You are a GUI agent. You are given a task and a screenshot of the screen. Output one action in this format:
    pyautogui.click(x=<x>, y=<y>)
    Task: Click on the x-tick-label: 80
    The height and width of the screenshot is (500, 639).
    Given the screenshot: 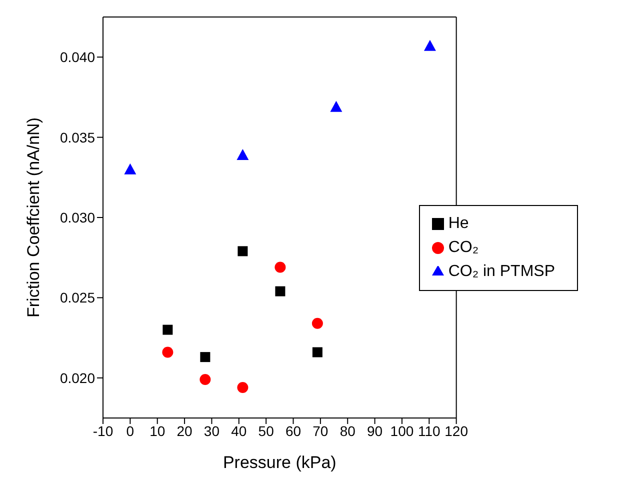 What is the action you would take?
    pyautogui.click(x=348, y=430)
    